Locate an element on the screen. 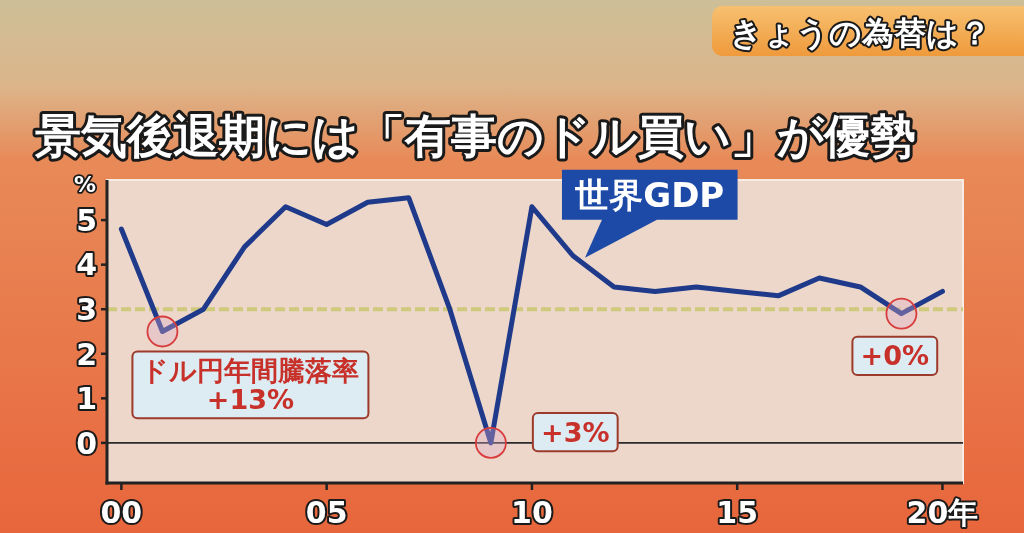 Image resolution: width=1024 pixels, height=533 pixels. y-tick-label: 4 is located at coordinates (86, 265).